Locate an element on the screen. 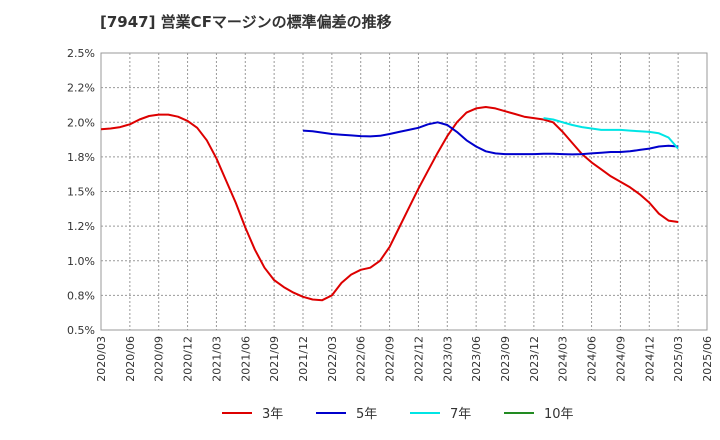 The image size is (720, 440). legend-label: 10年 is located at coordinates (559, 414).